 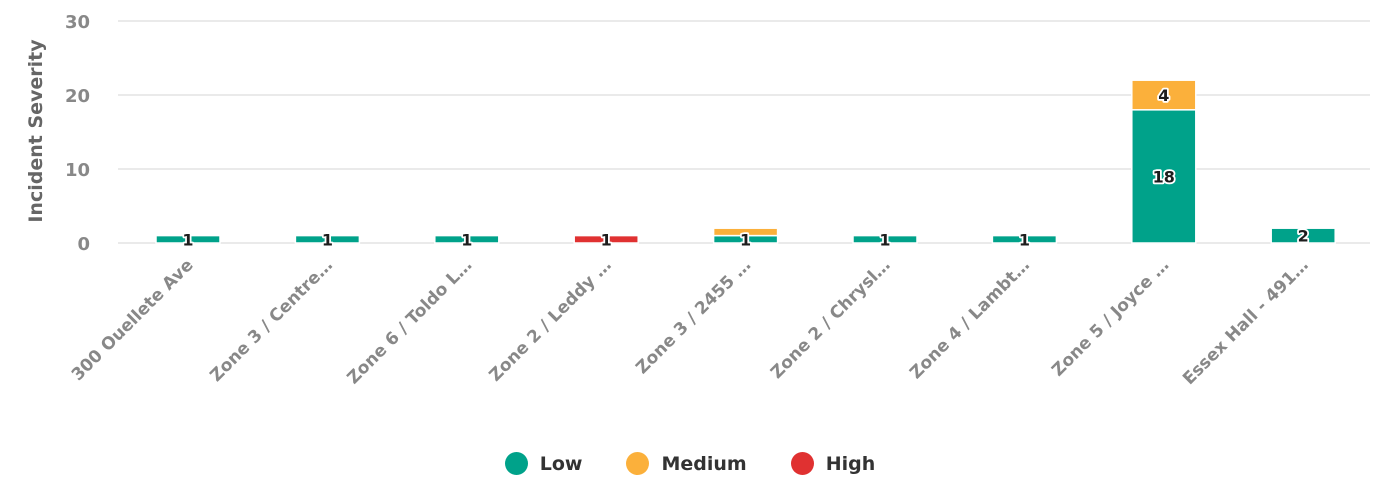 I want to click on y-axis-title: Incident Severity, so click(x=36, y=131).